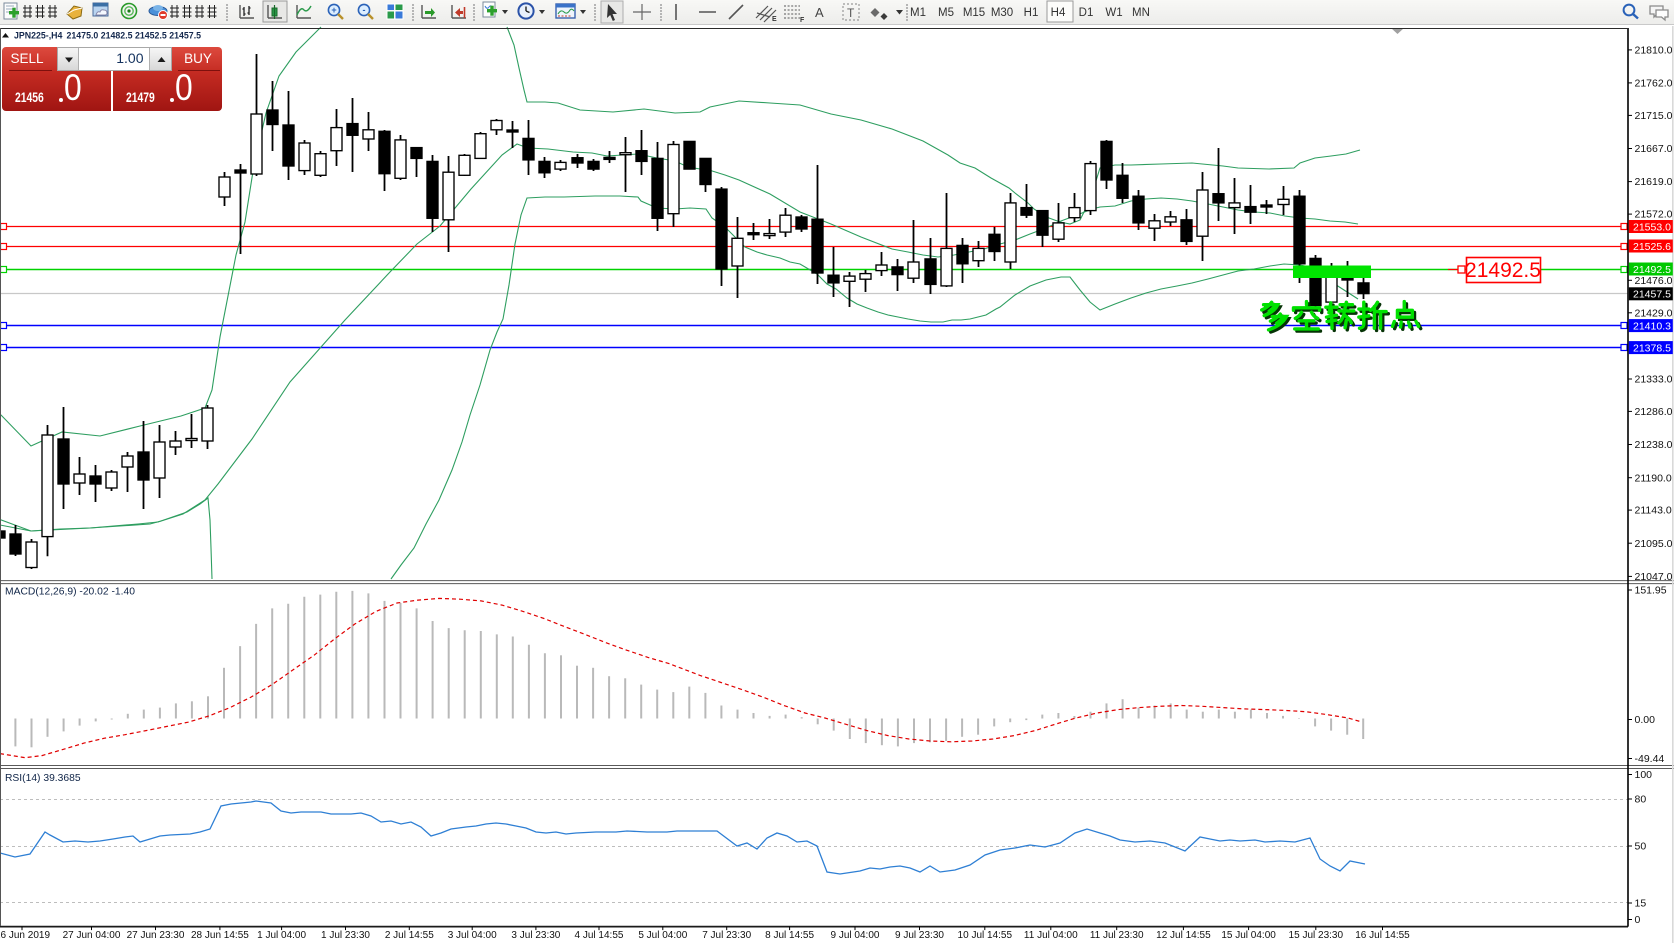  I want to click on svg-text: W1, so click(1113, 13).